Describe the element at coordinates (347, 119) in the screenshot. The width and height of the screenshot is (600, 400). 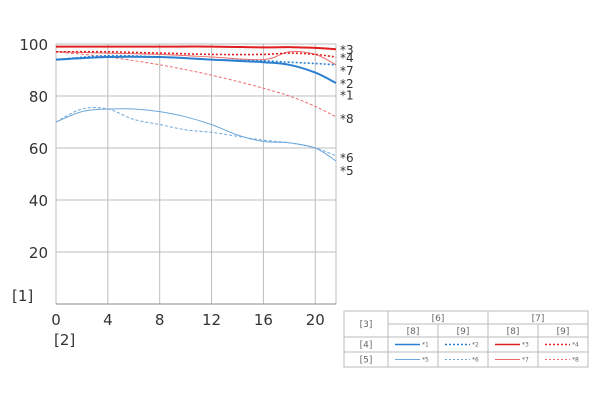
I see `series-end-label: *8` at that location.